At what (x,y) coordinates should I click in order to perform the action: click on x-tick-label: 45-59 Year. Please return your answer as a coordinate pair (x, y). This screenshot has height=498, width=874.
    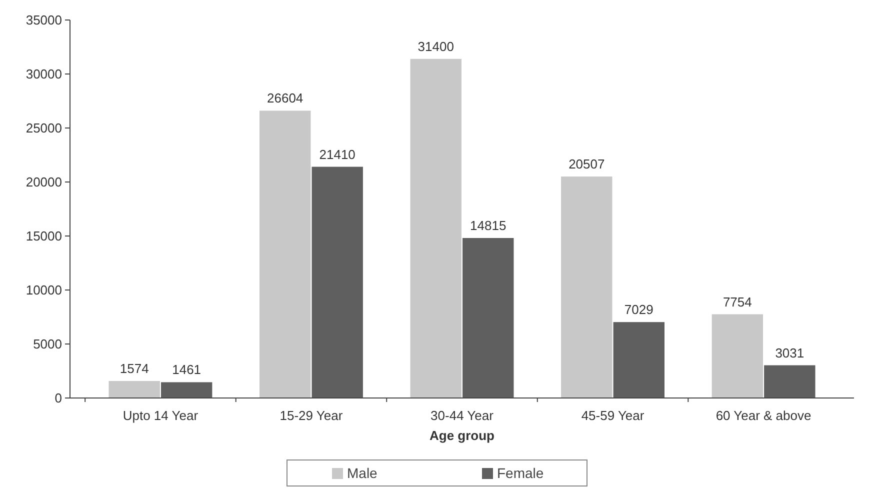
    Looking at the image, I should click on (613, 415).